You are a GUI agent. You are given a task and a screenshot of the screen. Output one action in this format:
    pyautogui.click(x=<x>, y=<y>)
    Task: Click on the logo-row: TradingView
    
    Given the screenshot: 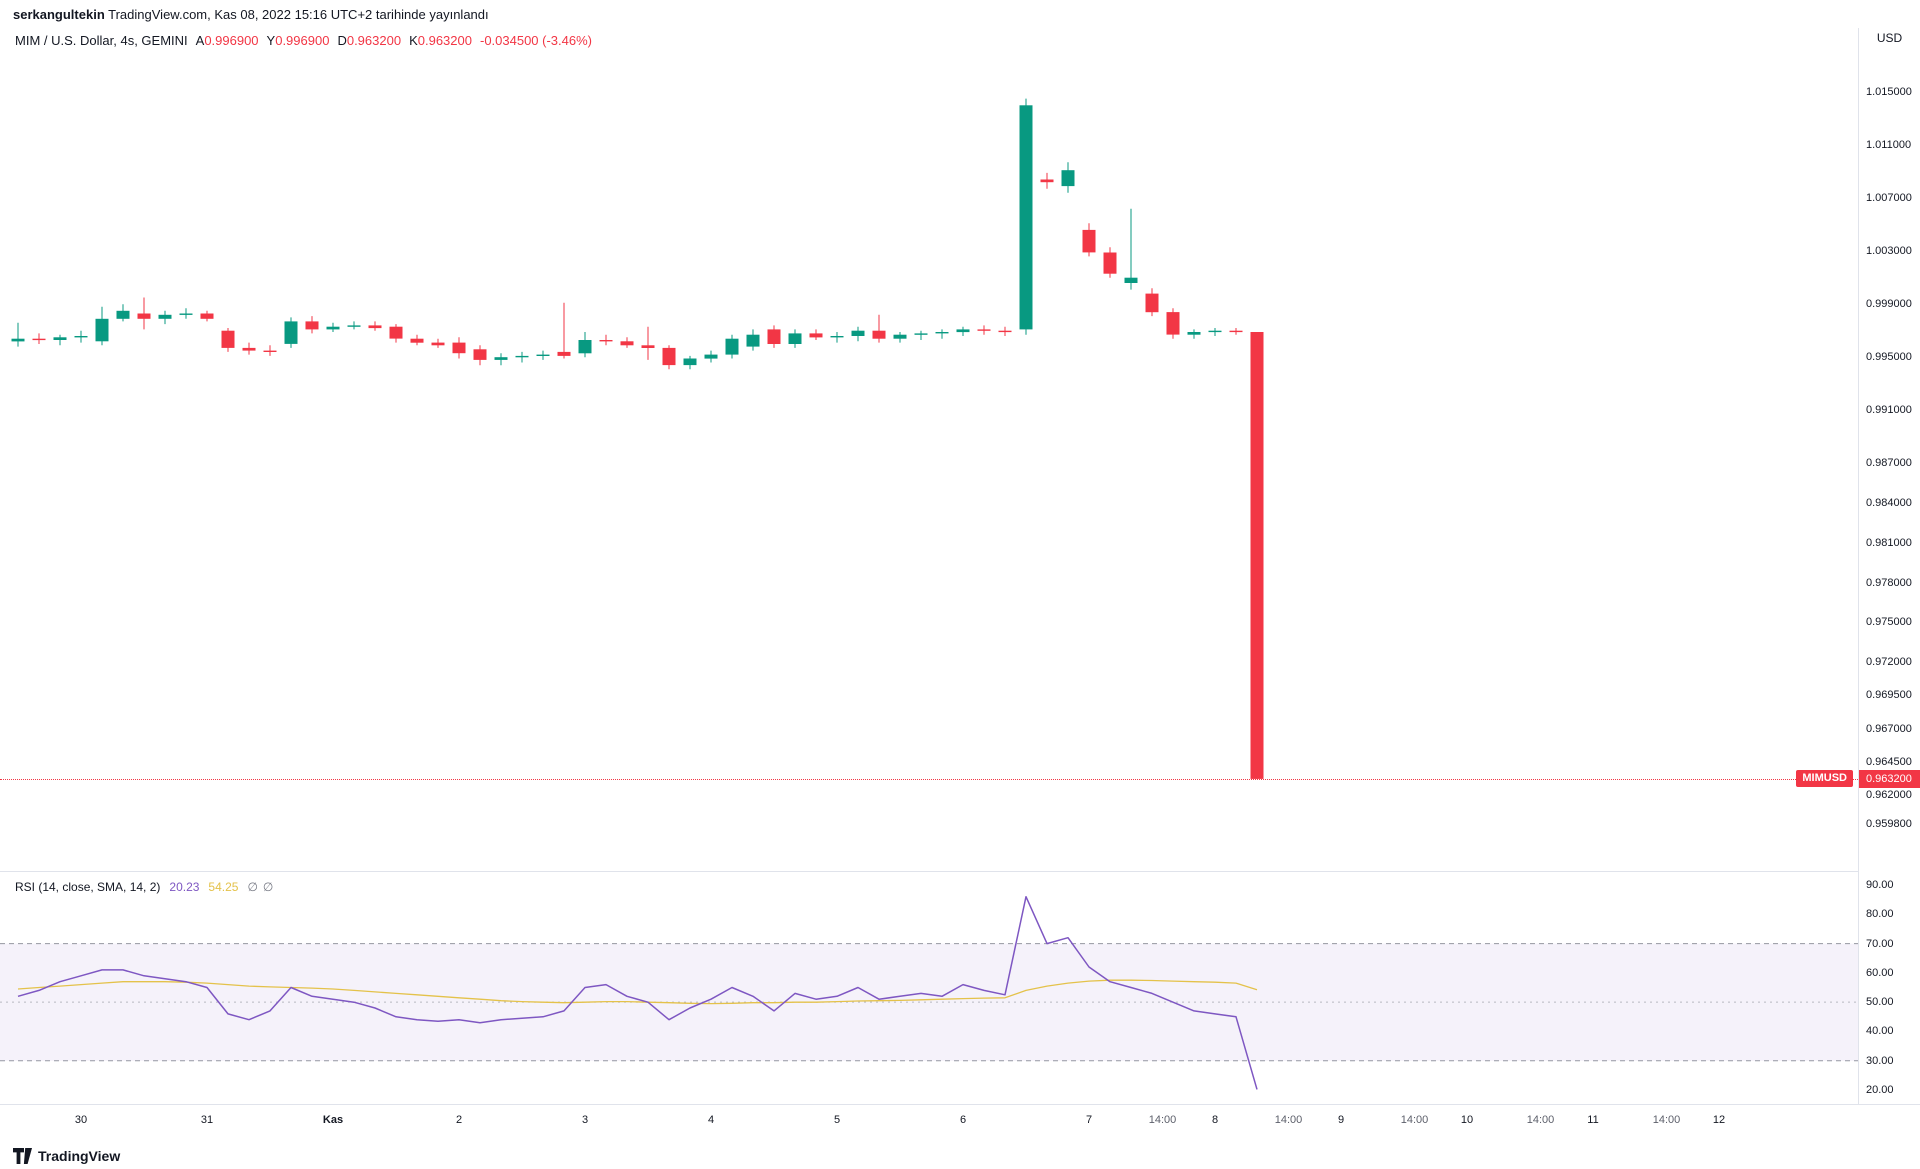 What is the action you would take?
    pyautogui.click(x=66, y=1156)
    